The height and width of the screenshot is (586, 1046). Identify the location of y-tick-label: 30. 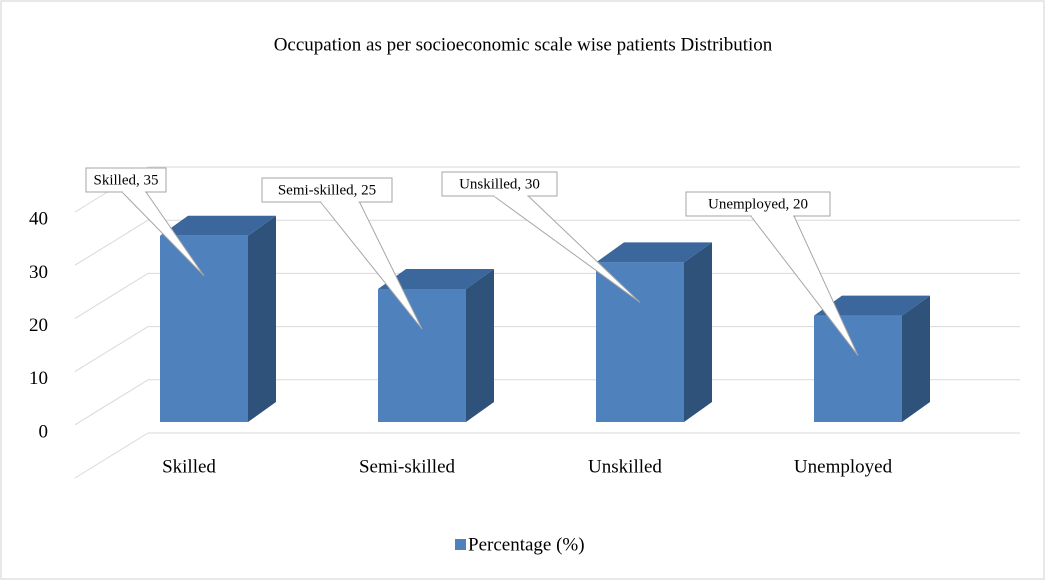
(38, 272).